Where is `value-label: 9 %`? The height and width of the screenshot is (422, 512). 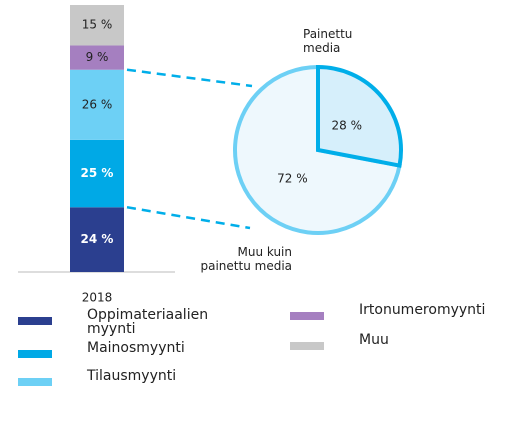
value-label: 9 % is located at coordinates (97, 57).